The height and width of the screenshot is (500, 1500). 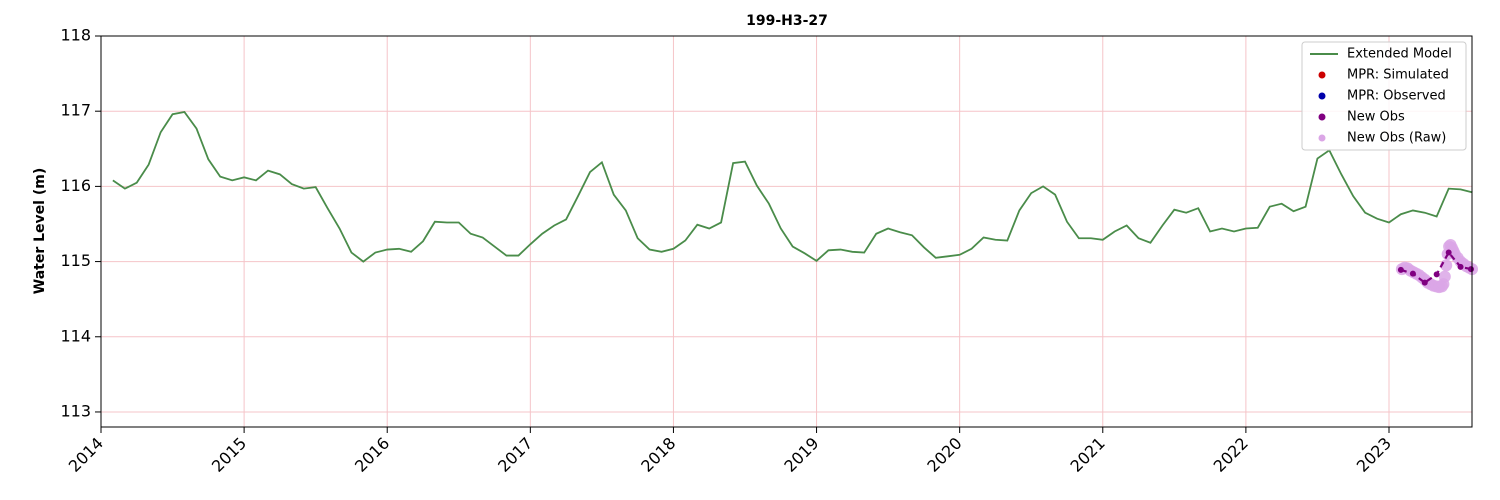 What do you see at coordinates (658, 455) in the screenshot?
I see `x-tick-label: 2018` at bounding box center [658, 455].